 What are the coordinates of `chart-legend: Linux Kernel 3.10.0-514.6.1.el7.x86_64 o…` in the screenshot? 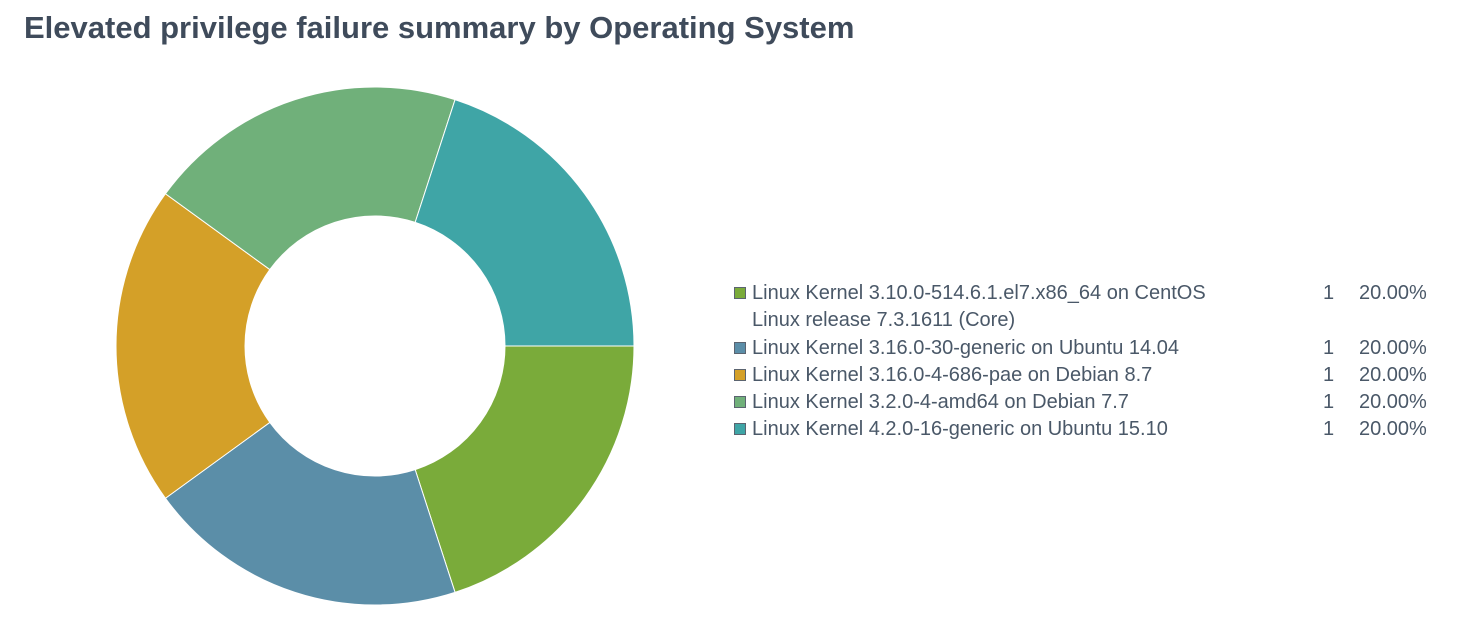 It's located at (1083, 362).